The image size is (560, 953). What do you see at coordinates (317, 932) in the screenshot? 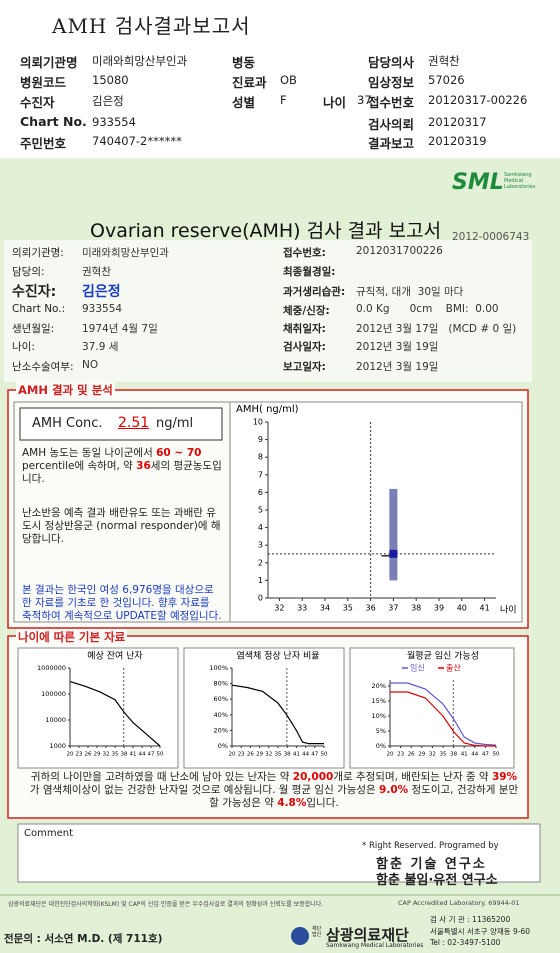
I see `foundation-prefix: 재단법인` at bounding box center [317, 932].